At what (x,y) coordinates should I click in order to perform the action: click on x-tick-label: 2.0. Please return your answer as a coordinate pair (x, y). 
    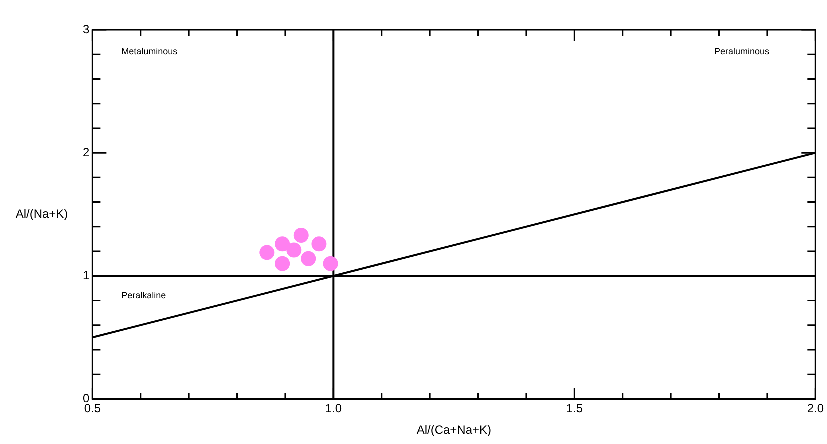
    Looking at the image, I should click on (815, 409).